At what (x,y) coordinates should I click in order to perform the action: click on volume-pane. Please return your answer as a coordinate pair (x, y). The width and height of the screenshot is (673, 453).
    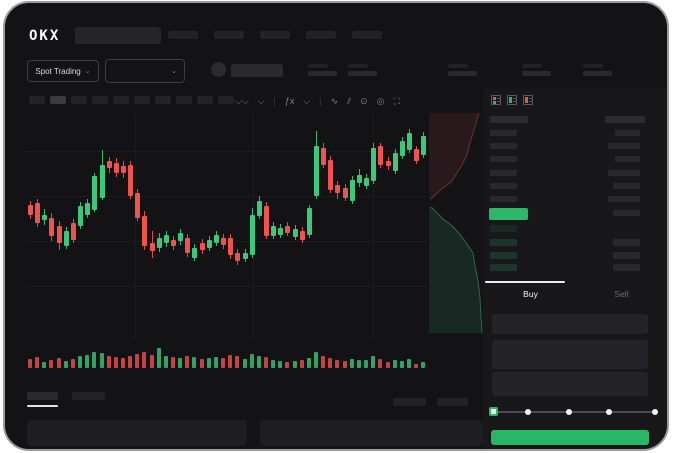
    Looking at the image, I should click on (226, 355).